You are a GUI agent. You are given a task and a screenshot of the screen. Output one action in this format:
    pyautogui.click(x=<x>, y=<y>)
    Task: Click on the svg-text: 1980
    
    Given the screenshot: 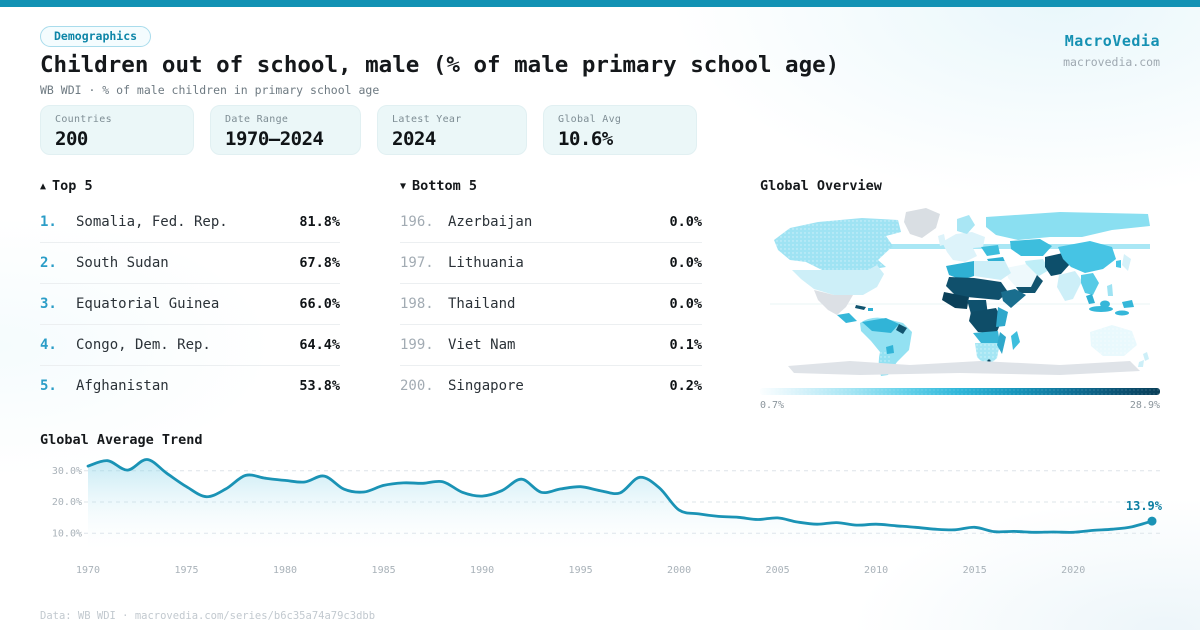 What is the action you would take?
    pyautogui.click(x=285, y=570)
    